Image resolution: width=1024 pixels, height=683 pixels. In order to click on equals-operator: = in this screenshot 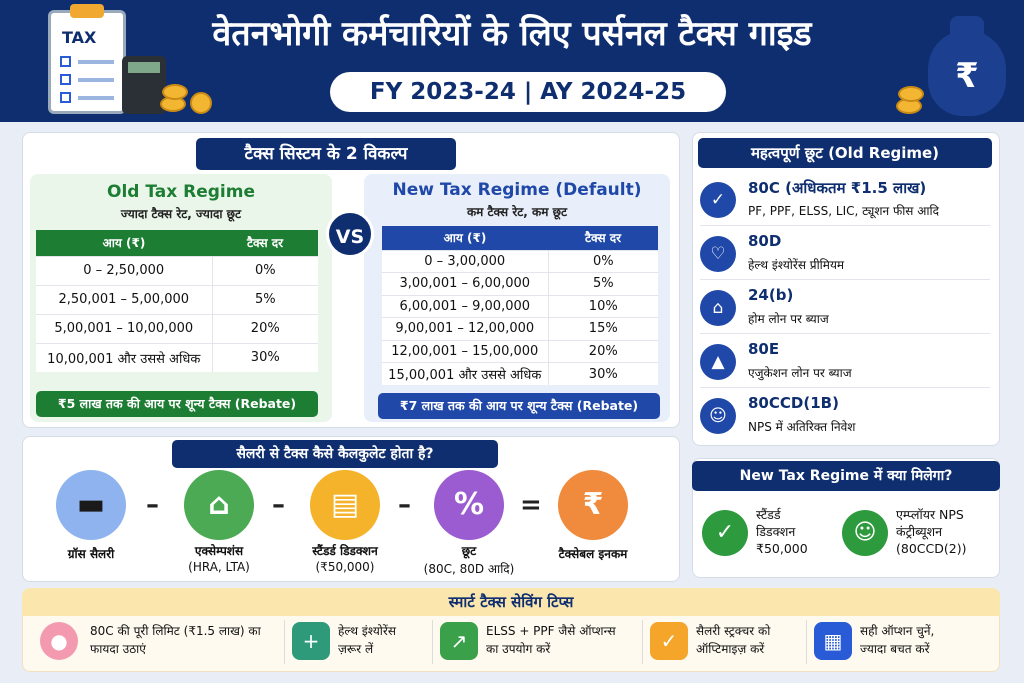, I will do `click(531, 505)`.